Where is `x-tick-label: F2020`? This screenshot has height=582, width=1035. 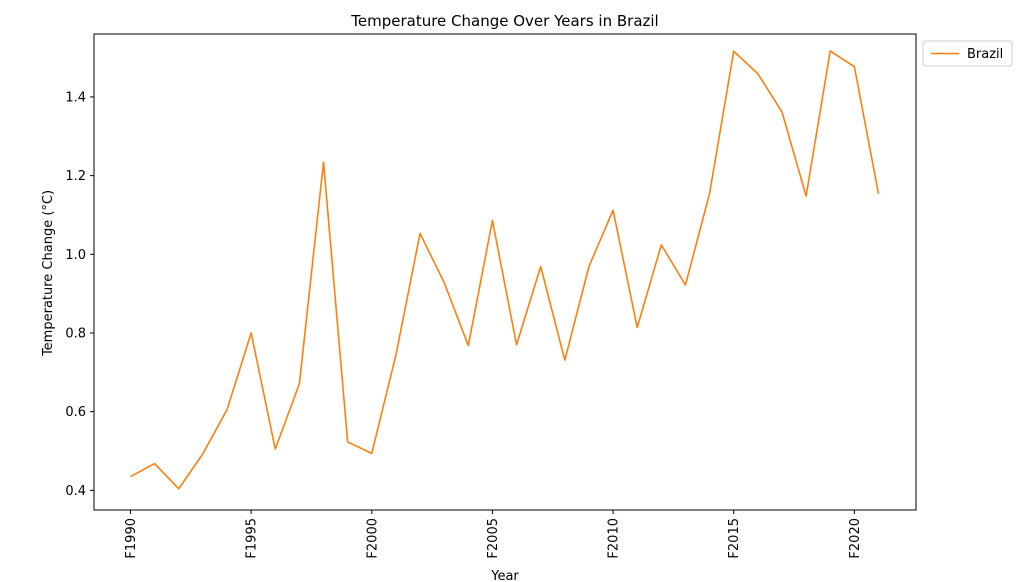
x-tick-label: F2020 is located at coordinates (855, 538).